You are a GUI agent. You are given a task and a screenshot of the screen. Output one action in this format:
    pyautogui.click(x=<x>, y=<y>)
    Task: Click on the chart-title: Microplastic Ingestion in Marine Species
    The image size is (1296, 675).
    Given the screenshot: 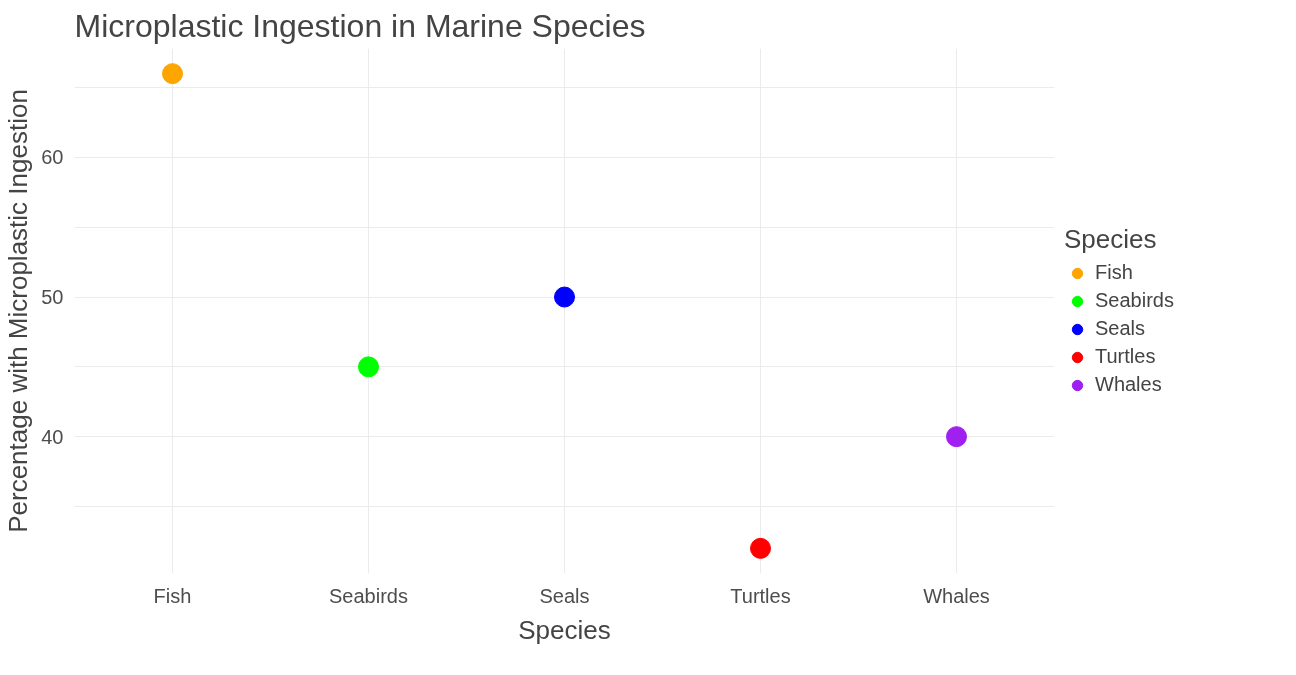 What is the action you would take?
    pyautogui.click(x=360, y=25)
    